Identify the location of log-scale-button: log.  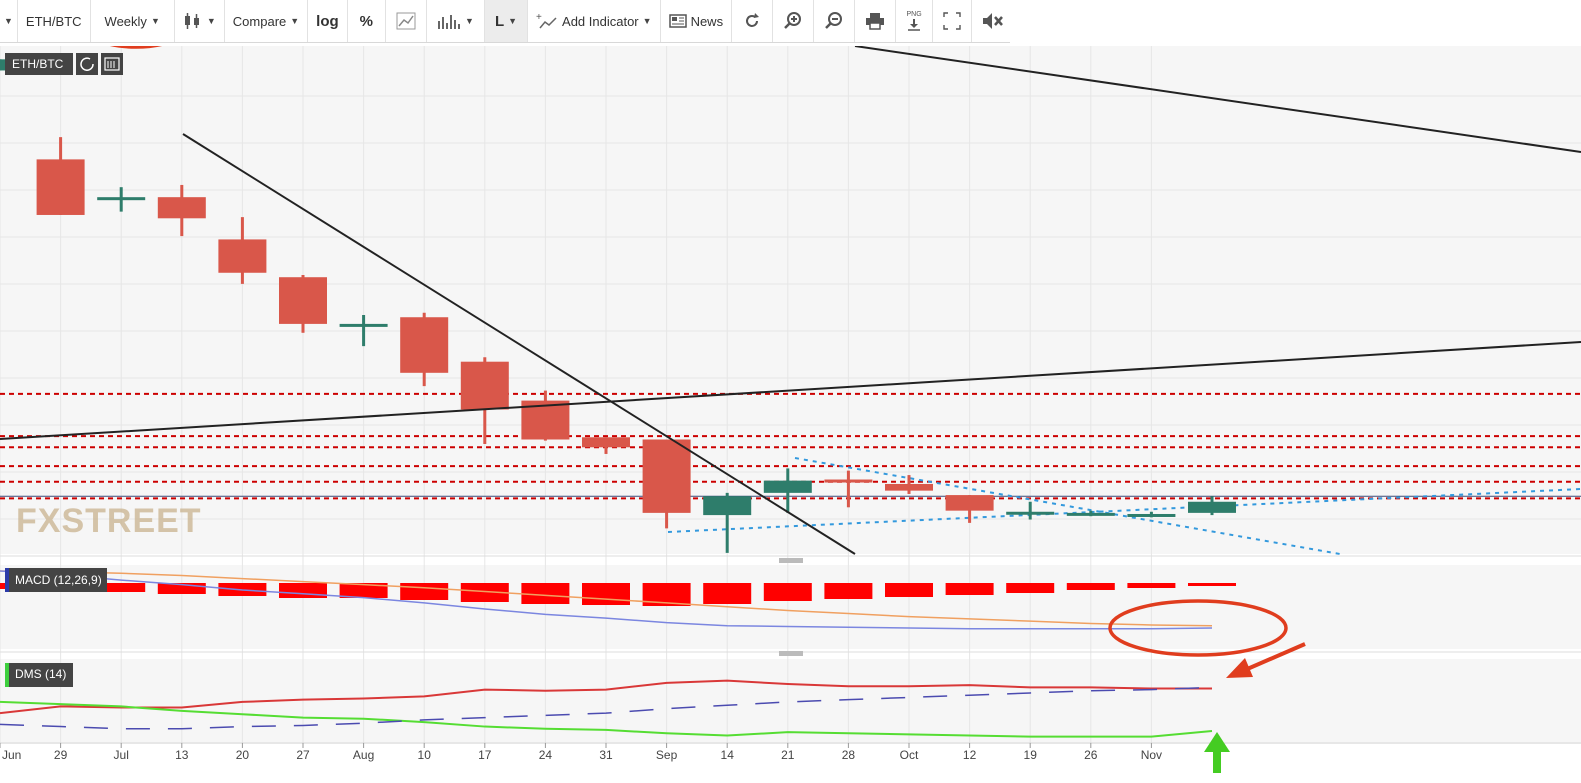
(328, 21).